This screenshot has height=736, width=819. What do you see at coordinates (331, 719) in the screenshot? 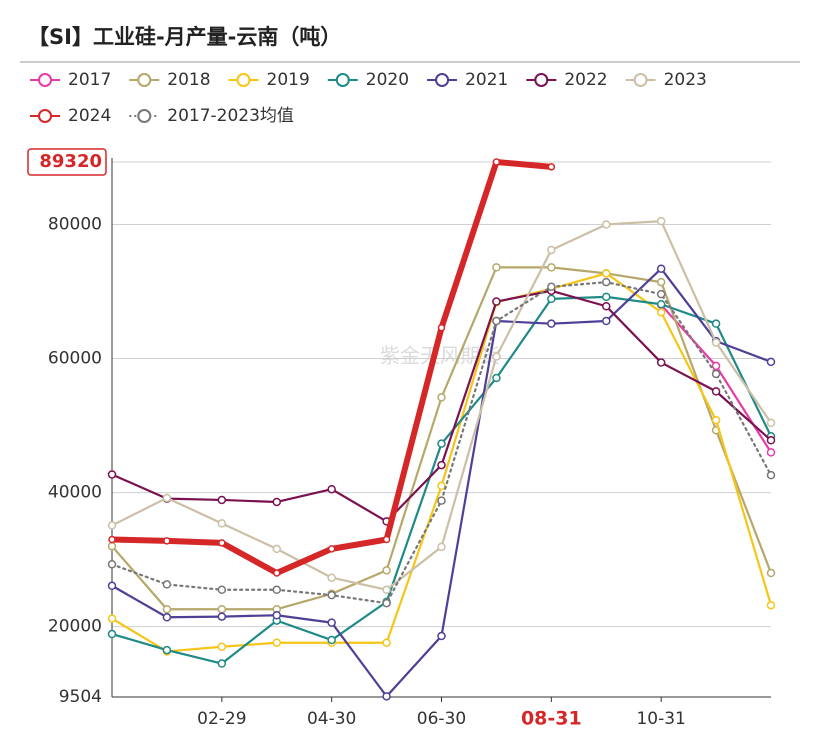
I see `x-tick-label: 04-30` at bounding box center [331, 719].